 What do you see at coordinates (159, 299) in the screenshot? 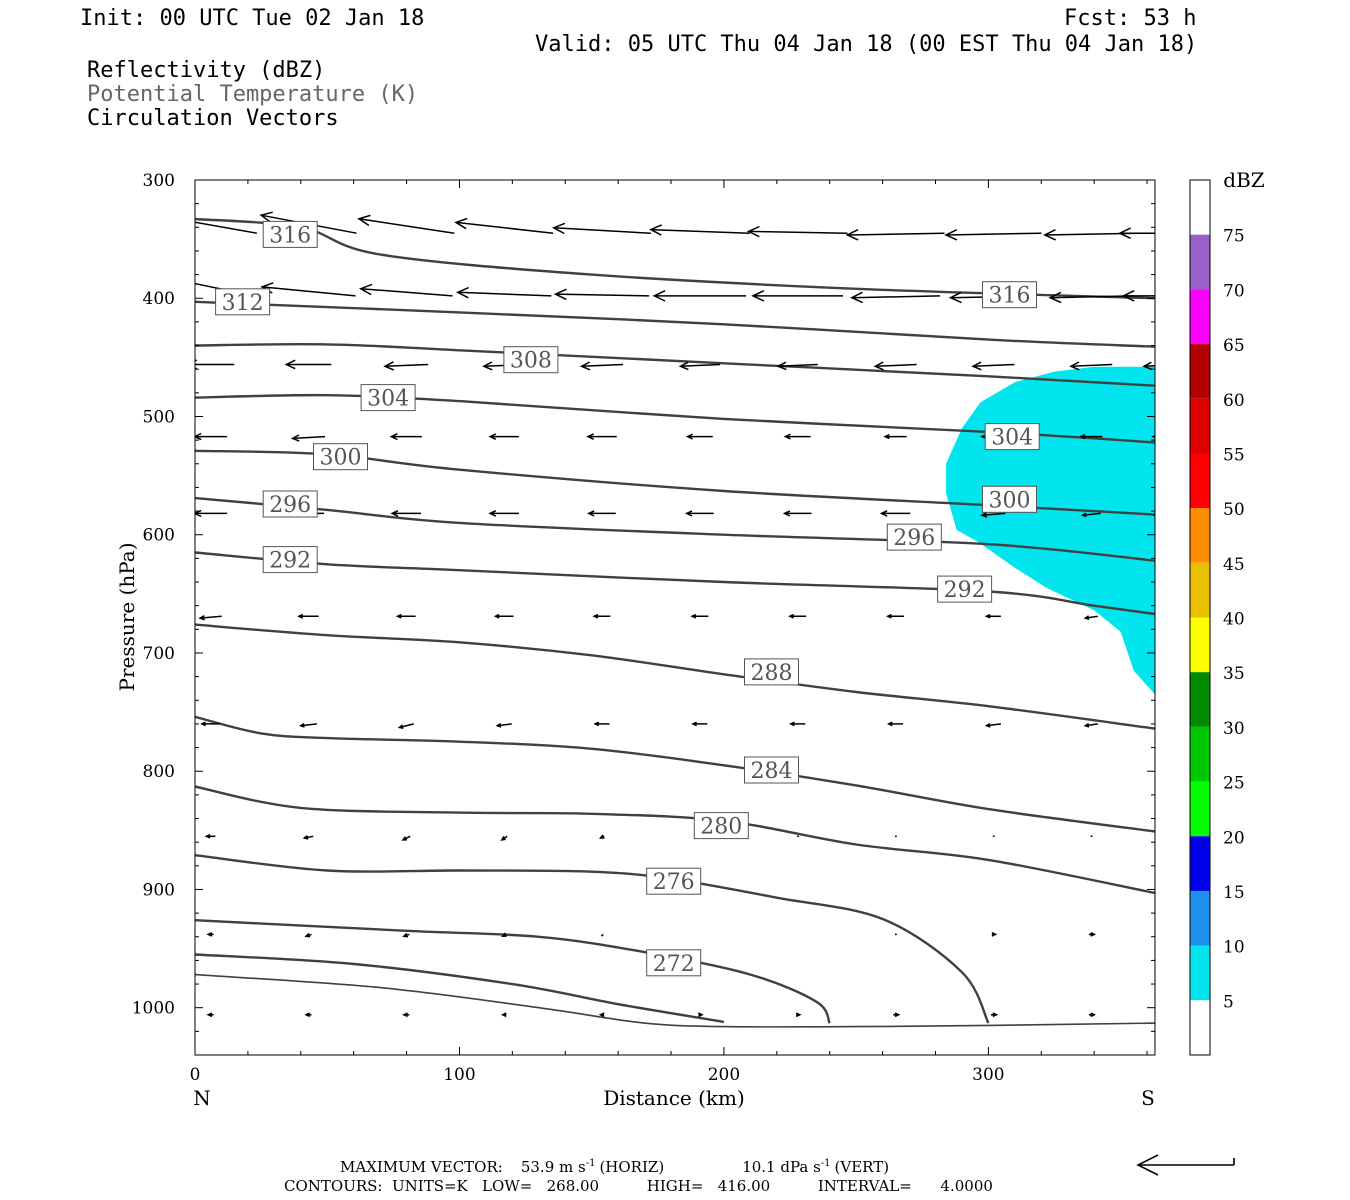
I see `y-tick-label: 400` at bounding box center [159, 299].